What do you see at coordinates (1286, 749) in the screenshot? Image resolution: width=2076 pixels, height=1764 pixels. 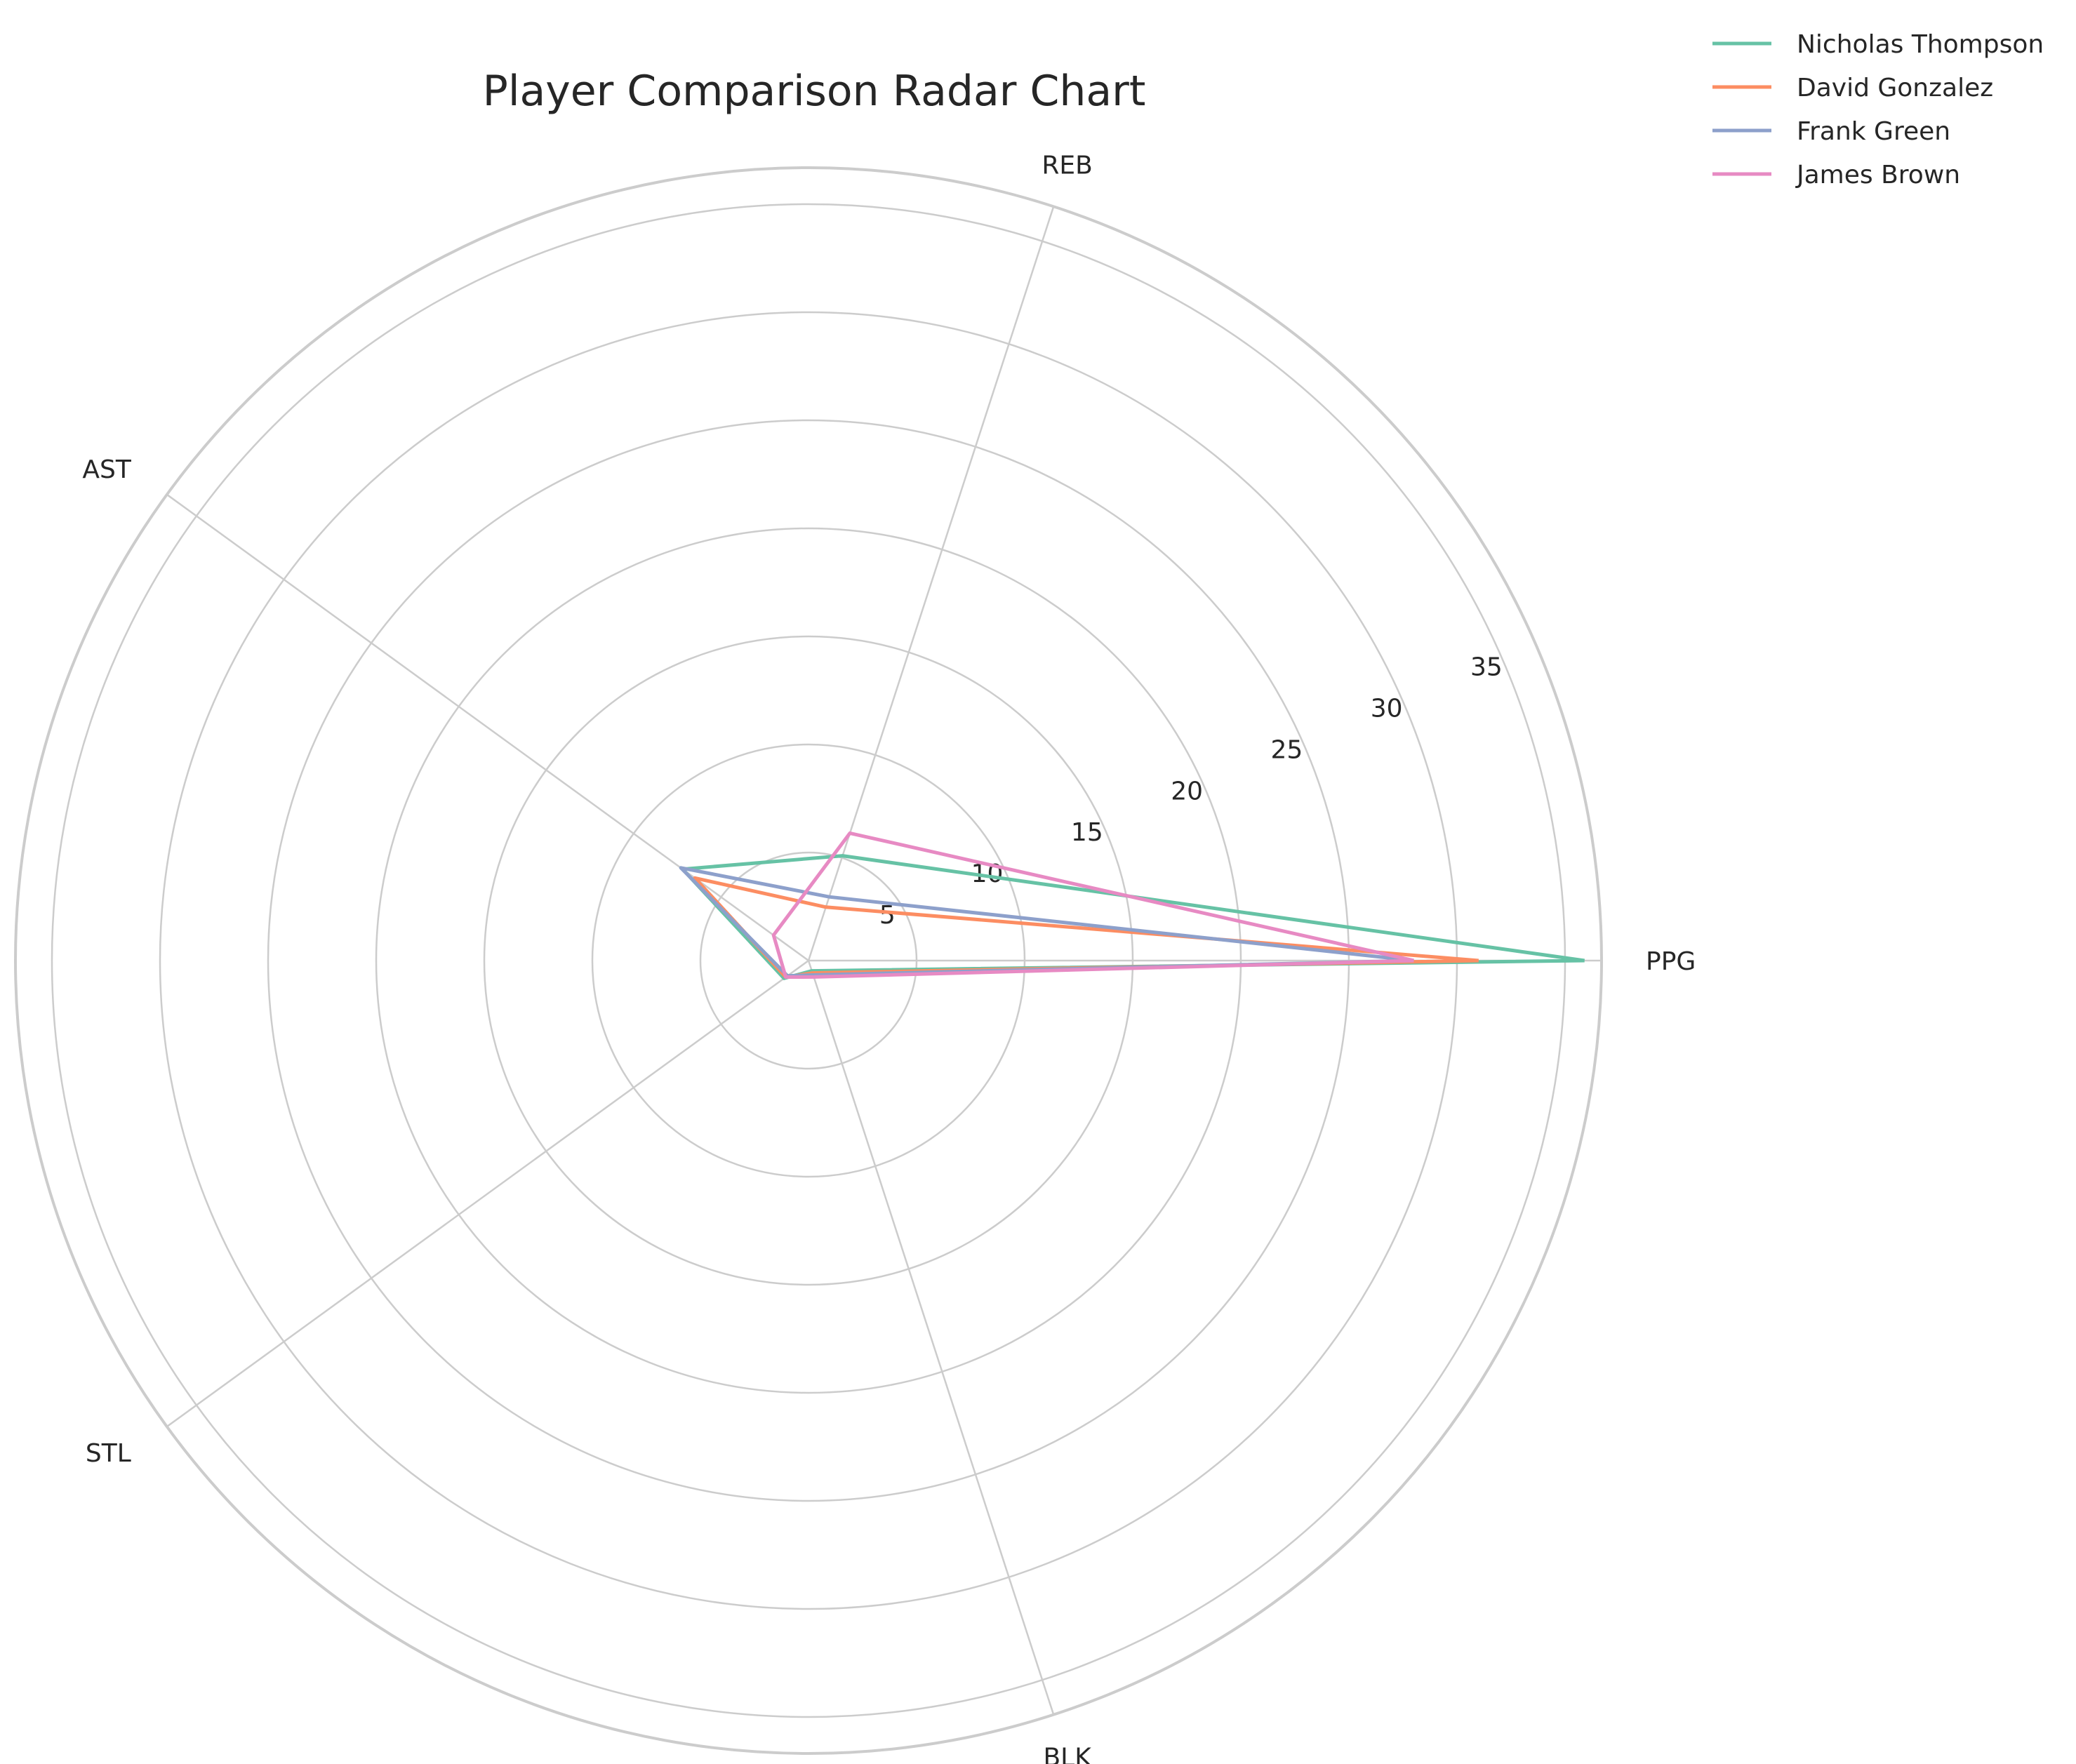 I see `r-tick-label: 25` at bounding box center [1286, 749].